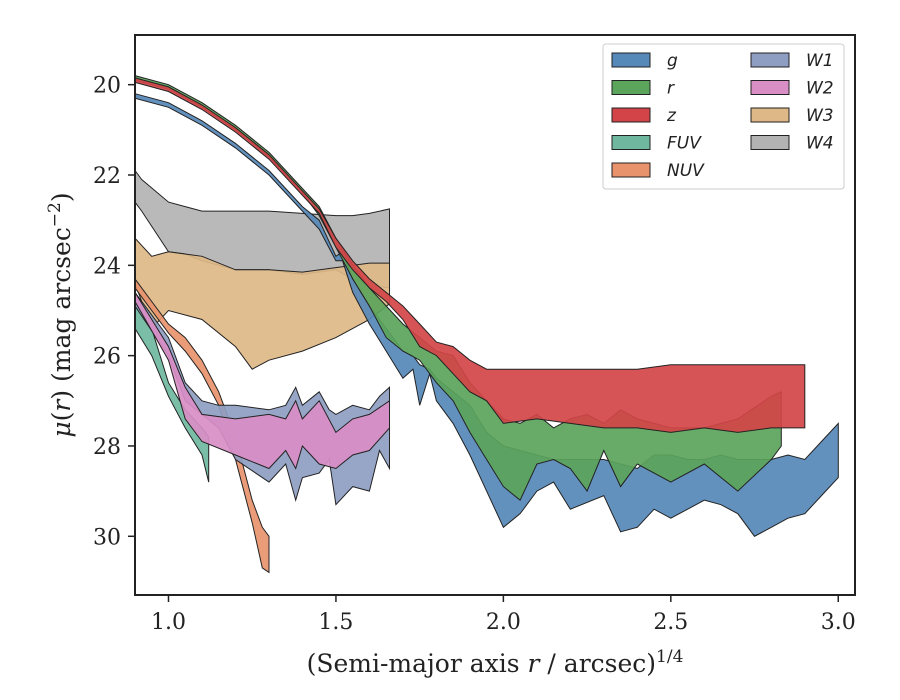 The width and height of the screenshot is (900, 700). I want to click on legend-swatch-w2, so click(770, 87).